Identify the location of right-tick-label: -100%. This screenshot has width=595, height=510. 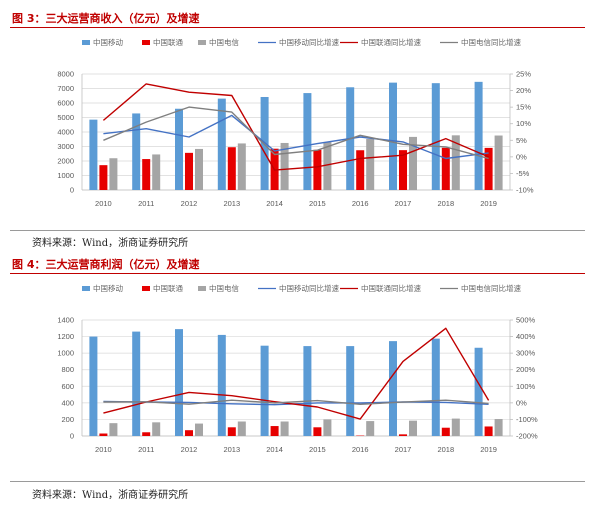
(527, 419).